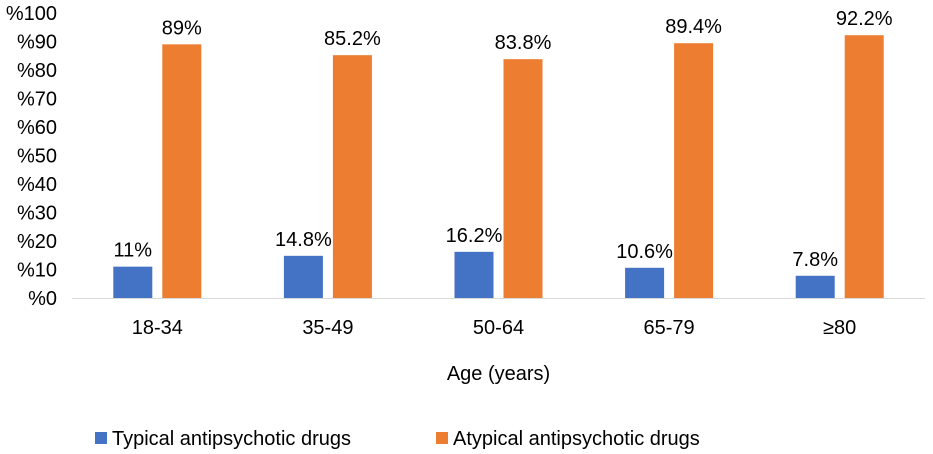 The height and width of the screenshot is (454, 933). I want to click on y-tick-label: %50, so click(37, 157).